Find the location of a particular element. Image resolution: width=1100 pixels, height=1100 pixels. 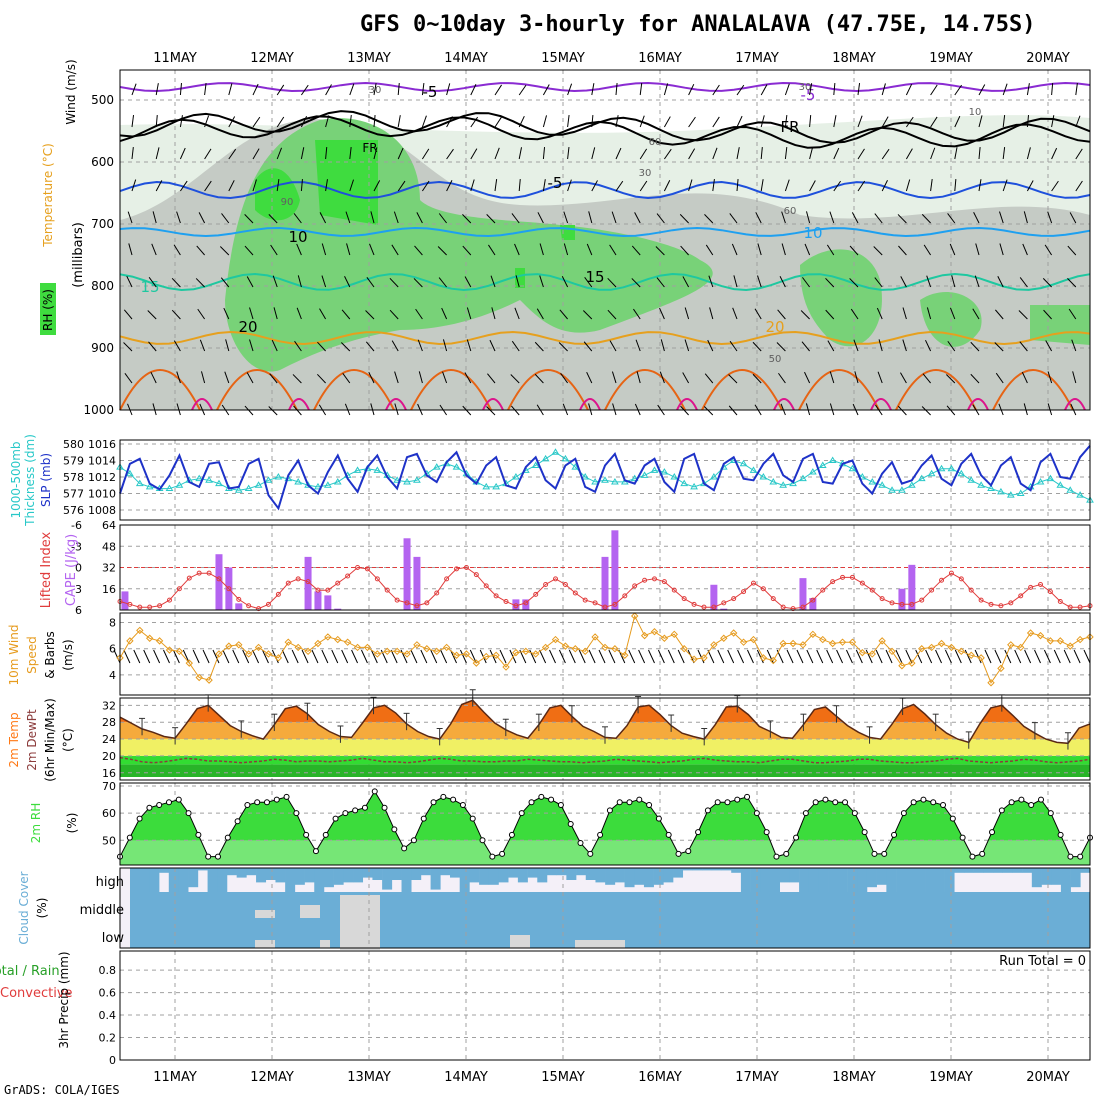

date-label-top: 12MAY is located at coordinates (272, 58).